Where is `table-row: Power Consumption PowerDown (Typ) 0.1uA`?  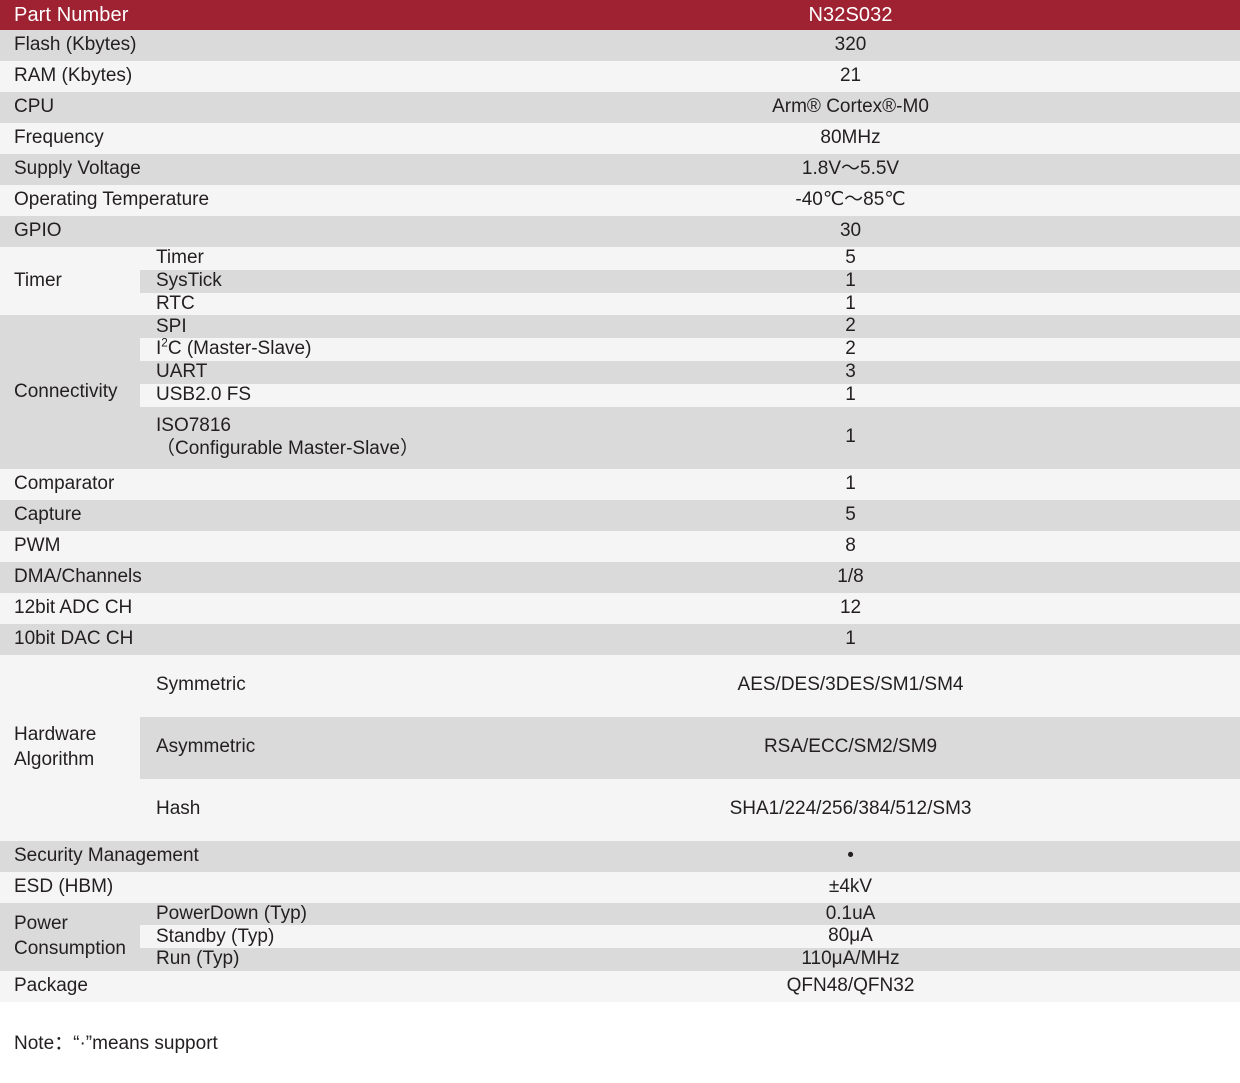
table-row: Power Consumption PowerDown (Typ) 0.1uA is located at coordinates (620, 936).